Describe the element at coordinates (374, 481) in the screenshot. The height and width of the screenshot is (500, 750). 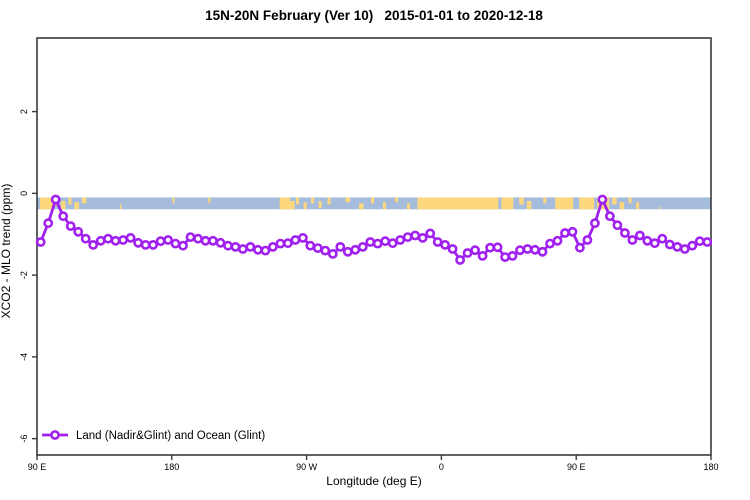
I see `x-axis-title: Longitude (deg E)` at that location.